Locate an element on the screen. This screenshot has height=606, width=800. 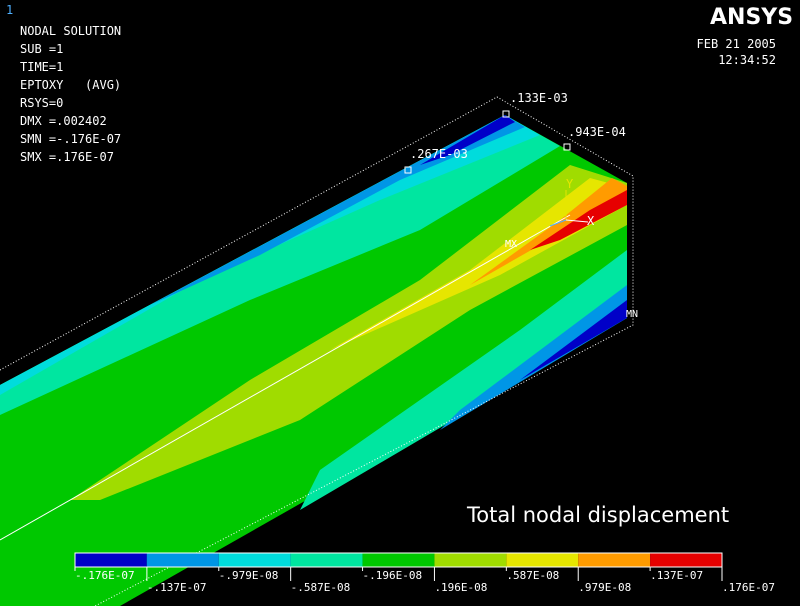
legend-frame is located at coordinates (398, 560).